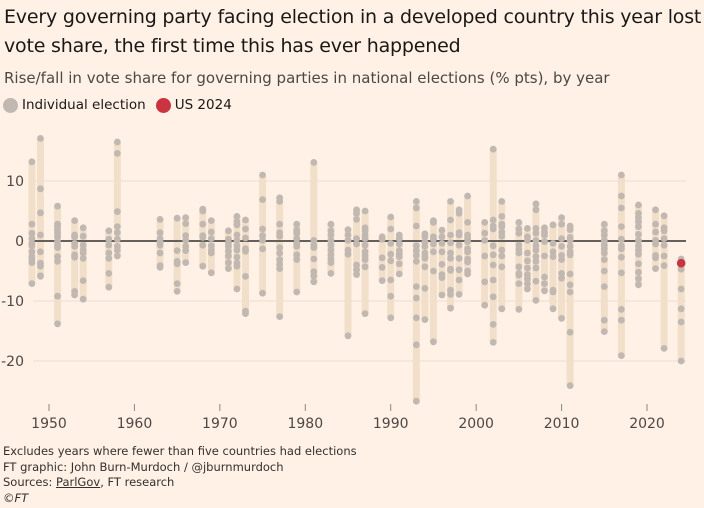 The image size is (704, 508). I want to click on election-dot-1994, so click(425, 258).